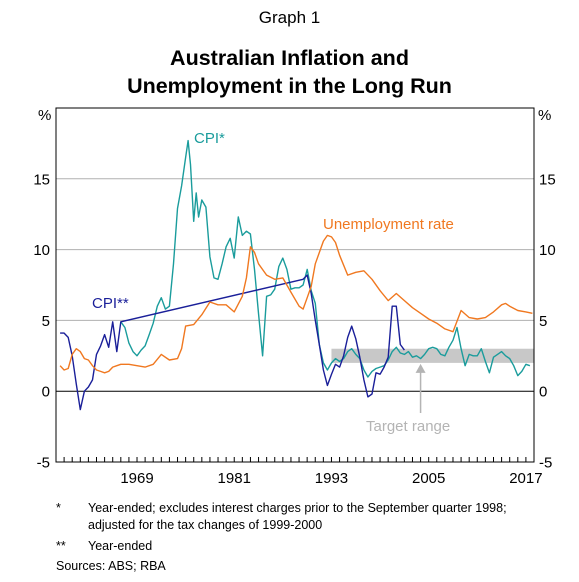 Image resolution: width=579 pixels, height=582 pixels. I want to click on x-tick-label: 2017, so click(525, 478).